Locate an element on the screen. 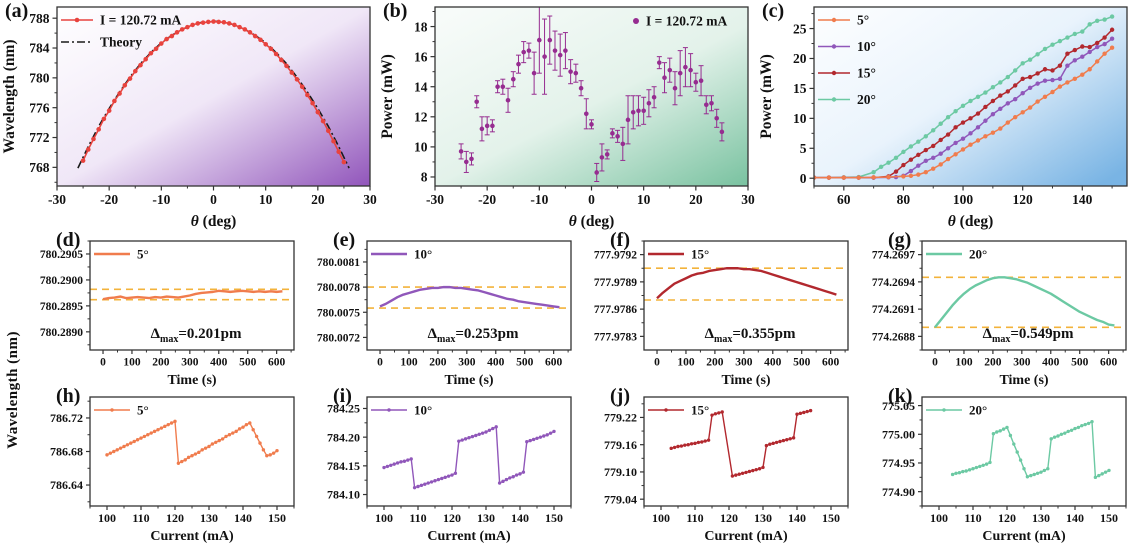 This screenshot has width=1135, height=548. shared-y-axis-title-text: Wavelength (nm) is located at coordinates (12, 390).